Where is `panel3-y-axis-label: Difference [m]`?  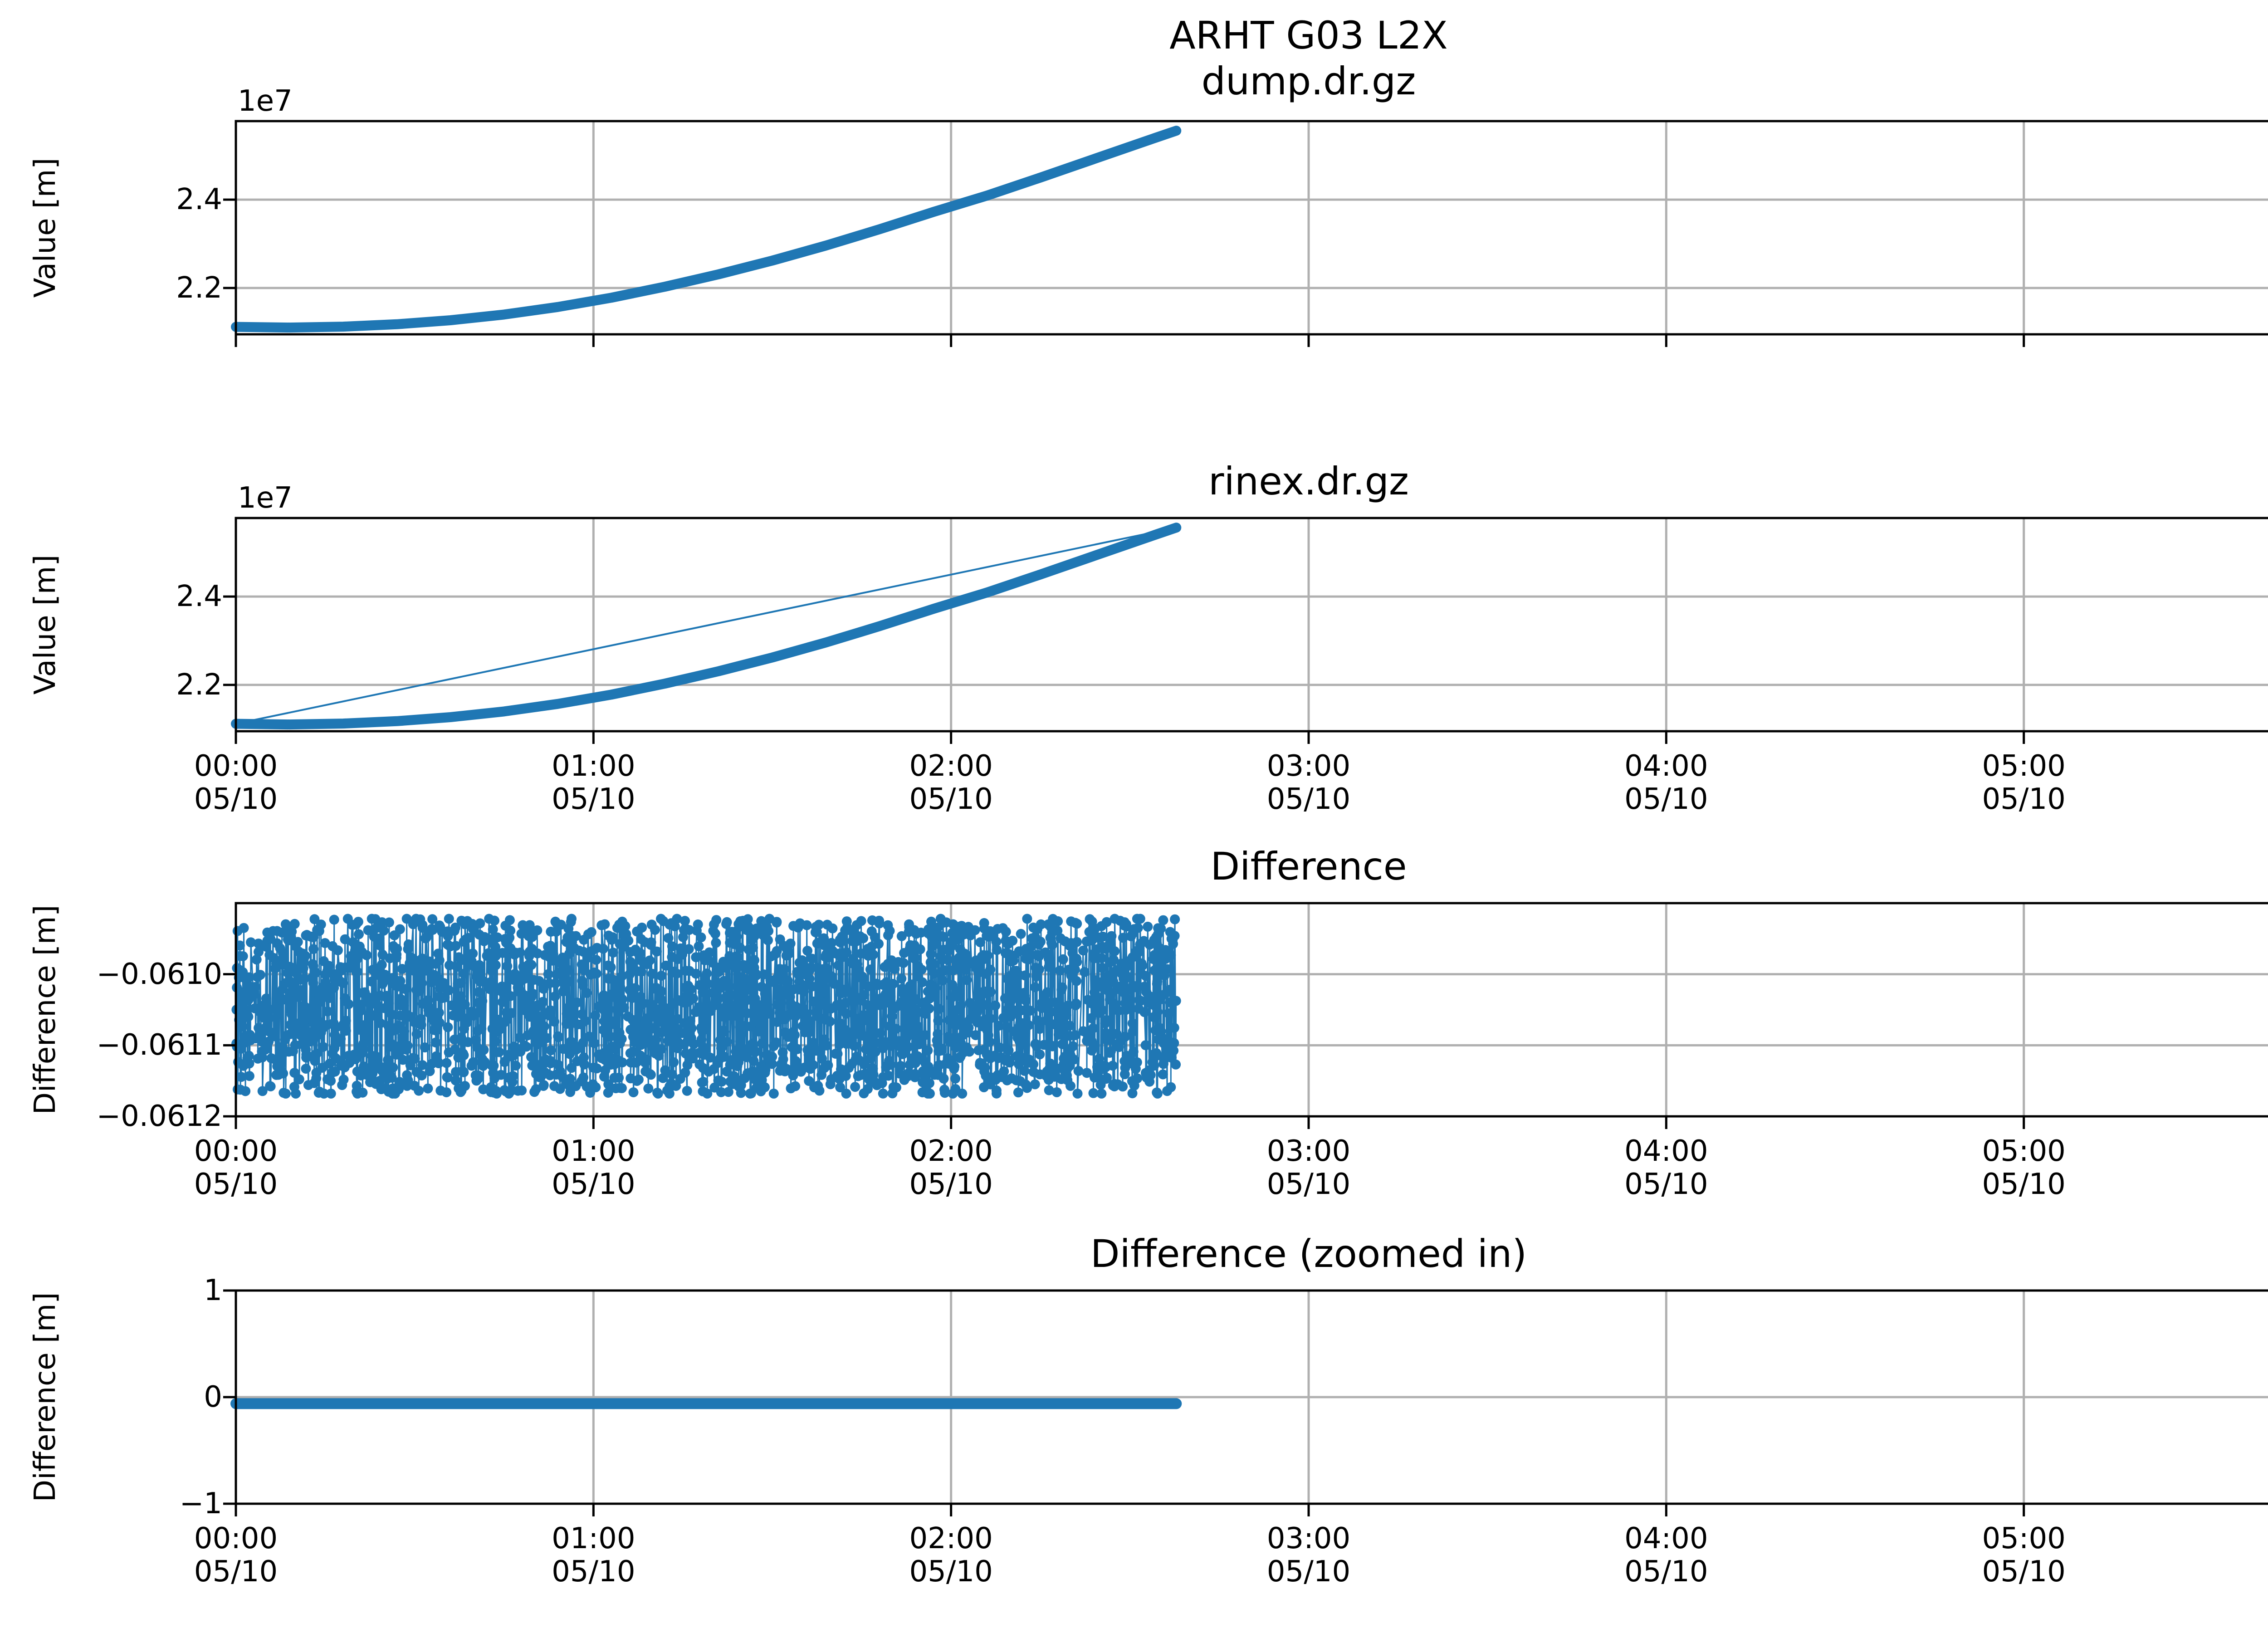
panel3-y-axis-label: Difference [m] is located at coordinates (45, 1010).